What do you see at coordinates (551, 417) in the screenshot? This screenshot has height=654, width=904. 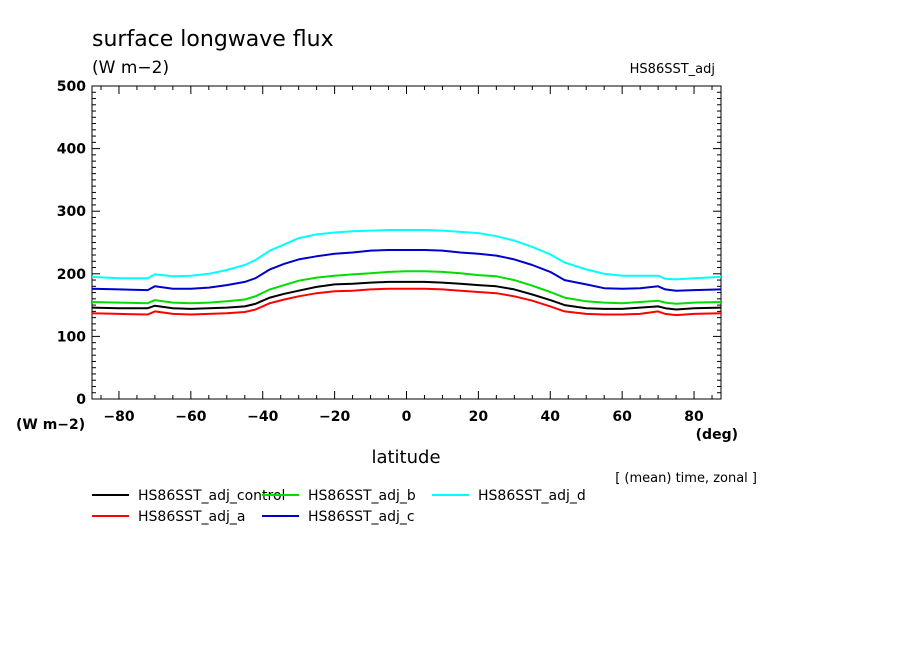 I see `x-tick-label: 40` at bounding box center [551, 417].